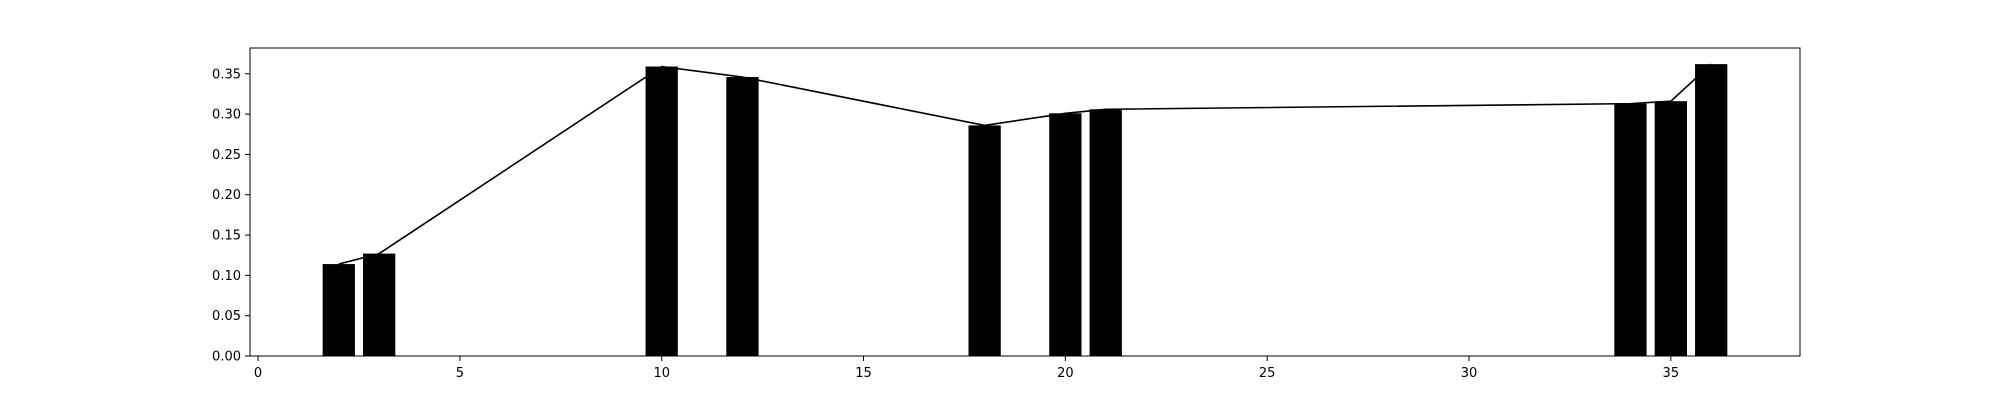  What do you see at coordinates (1469, 373) in the screenshot?
I see `x-tick-label-6: 30` at bounding box center [1469, 373].